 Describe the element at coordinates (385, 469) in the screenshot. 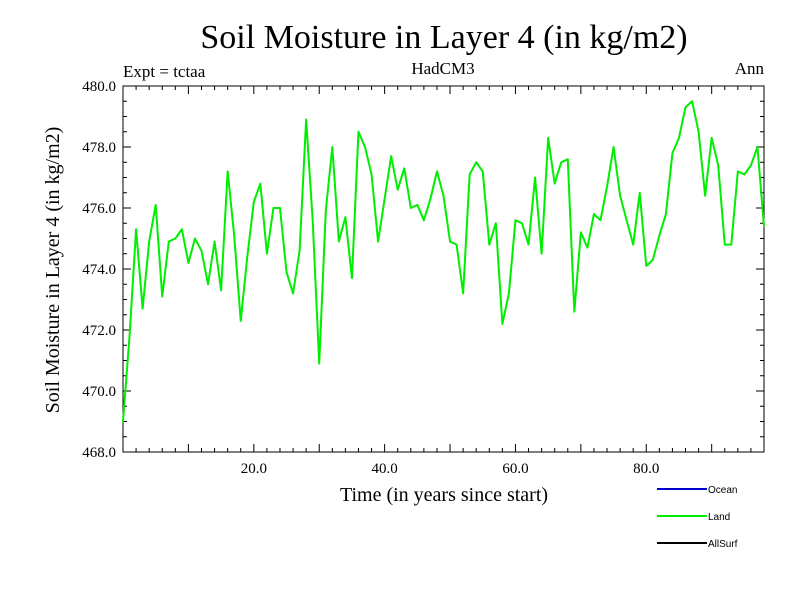

I see `x-tick-label: 40.0` at that location.